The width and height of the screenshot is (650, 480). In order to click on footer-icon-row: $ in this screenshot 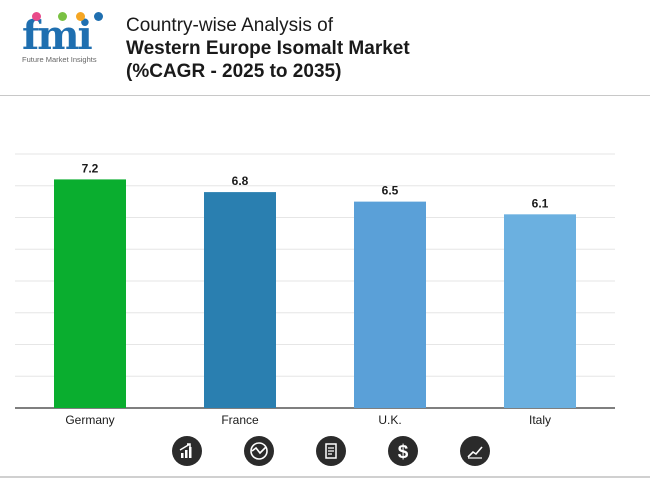, I will do `click(325, 452)`.